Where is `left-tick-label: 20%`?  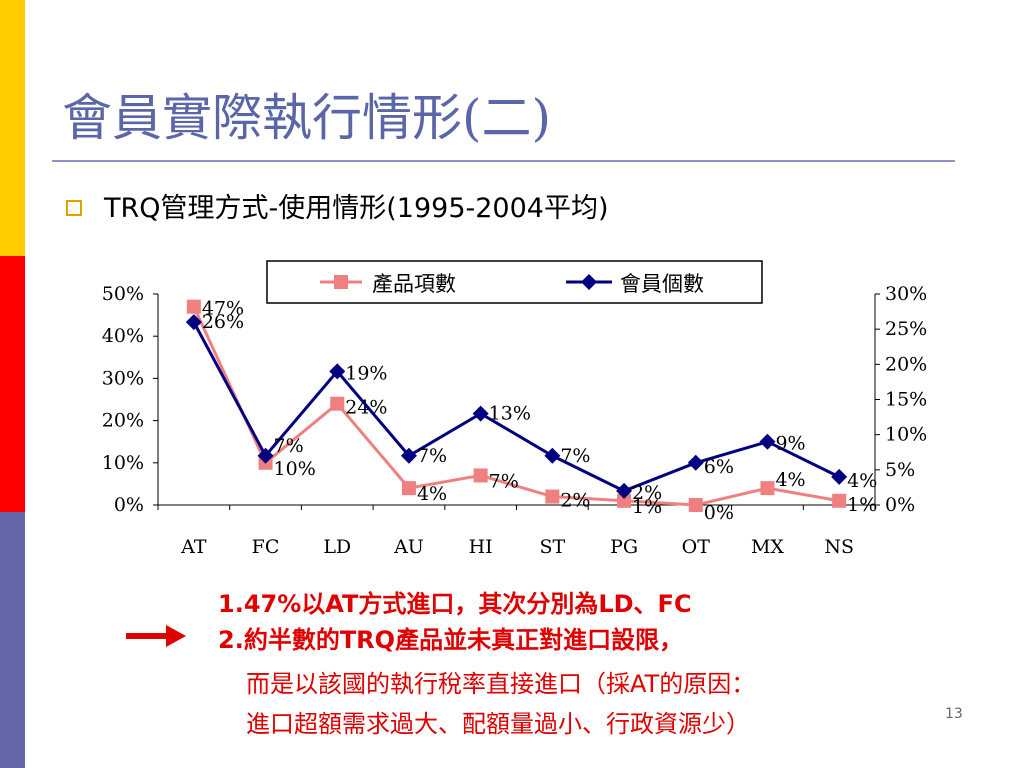
left-tick-label: 20% is located at coordinates (123, 421).